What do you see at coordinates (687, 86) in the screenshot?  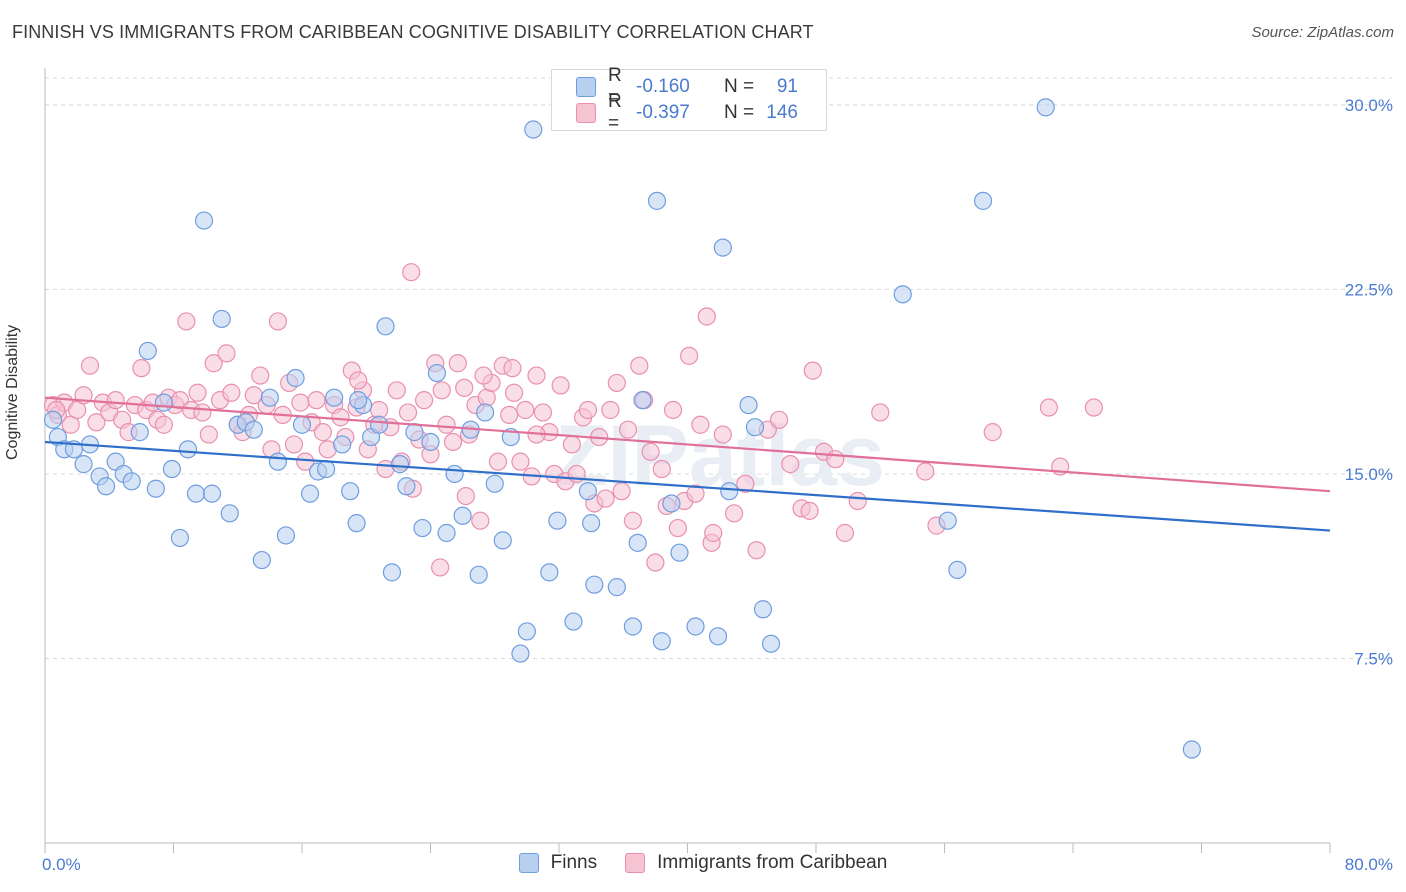 I see `legend-row-finns: R = -0.160 N = 91` at bounding box center [687, 86].